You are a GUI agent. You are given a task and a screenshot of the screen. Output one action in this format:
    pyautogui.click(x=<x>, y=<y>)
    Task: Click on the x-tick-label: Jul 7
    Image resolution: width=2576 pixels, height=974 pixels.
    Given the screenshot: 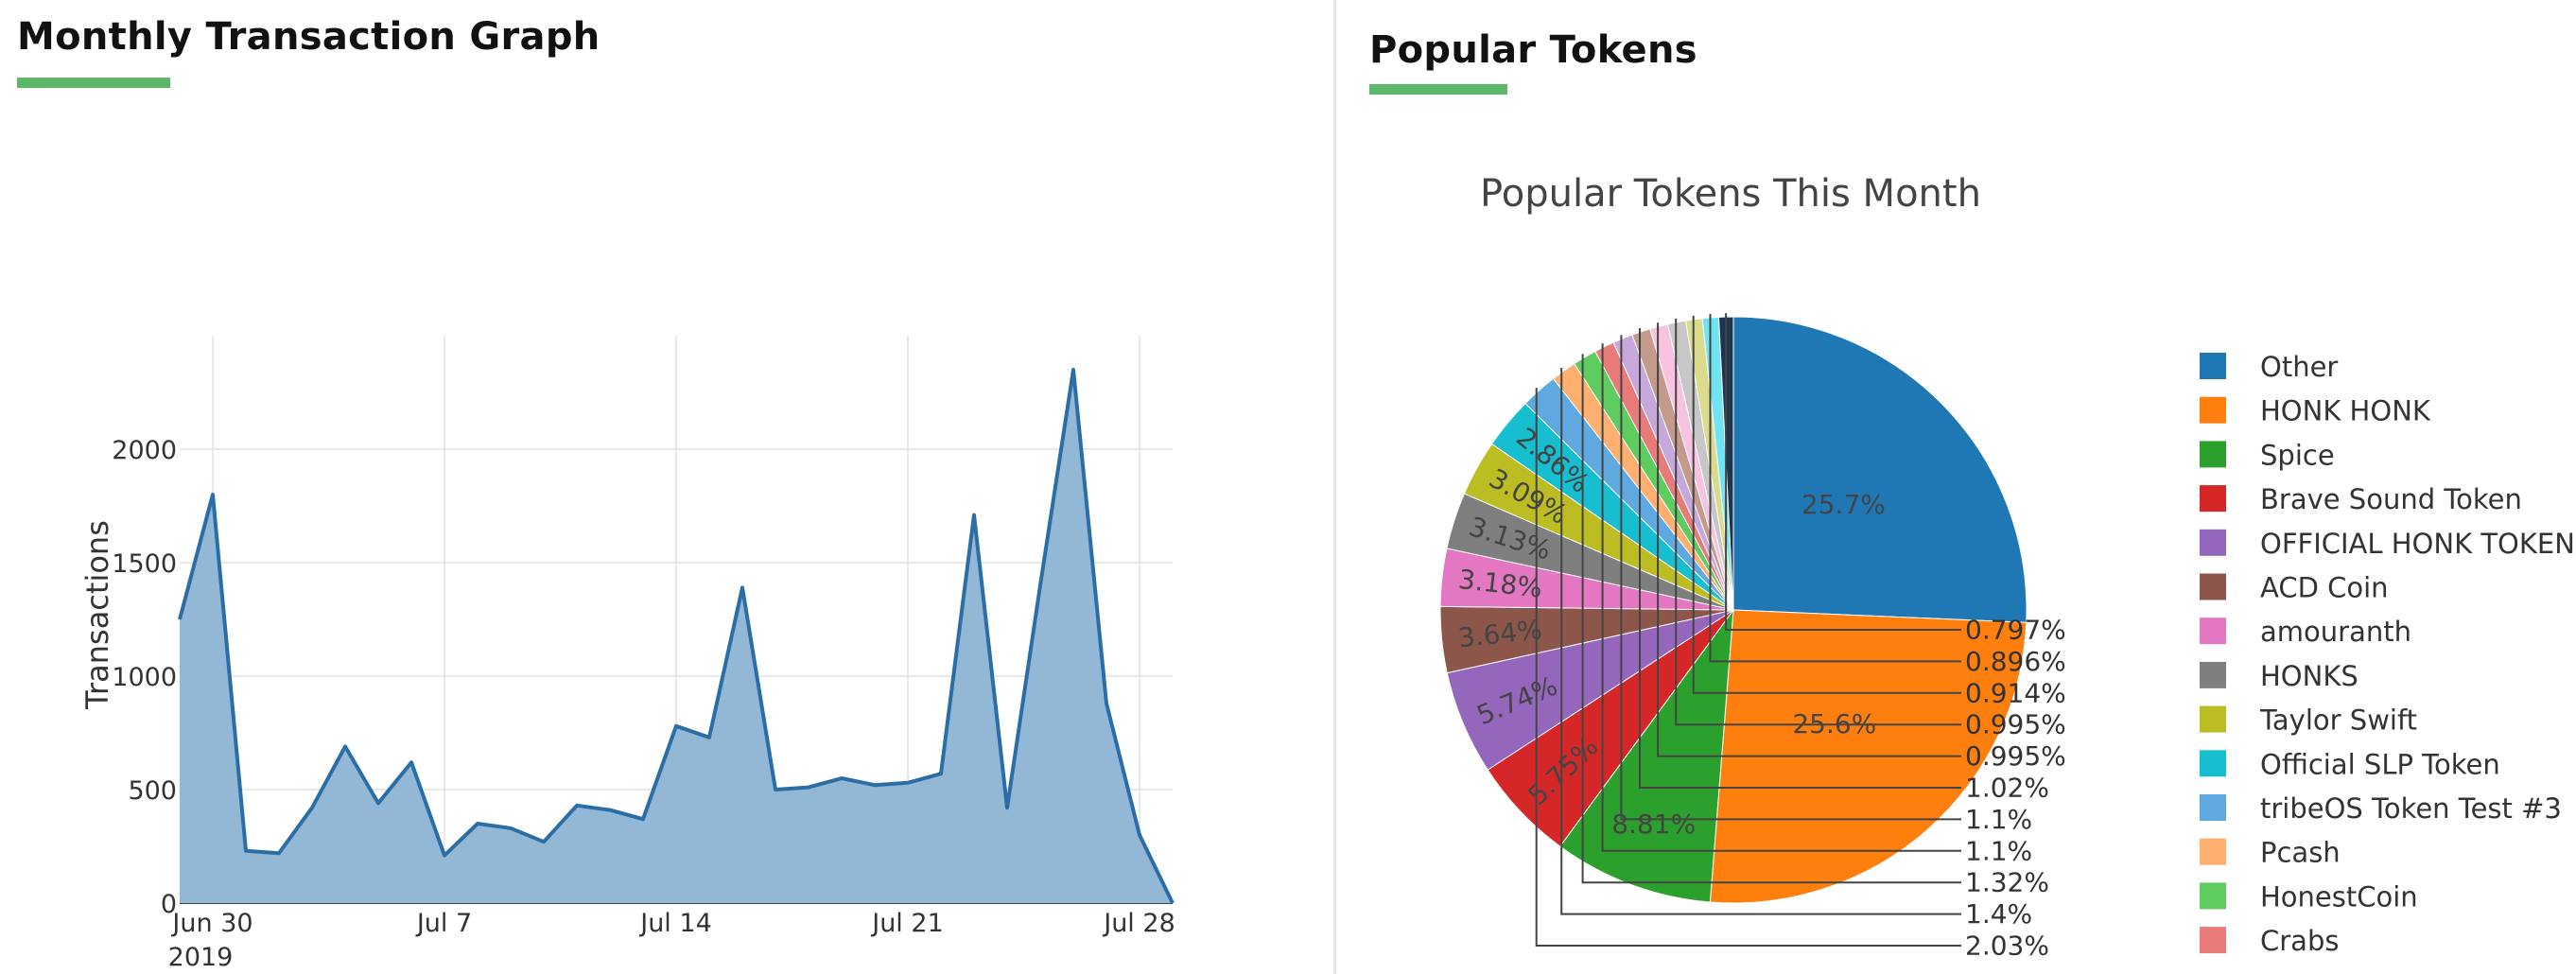 What is the action you would take?
    pyautogui.click(x=443, y=923)
    